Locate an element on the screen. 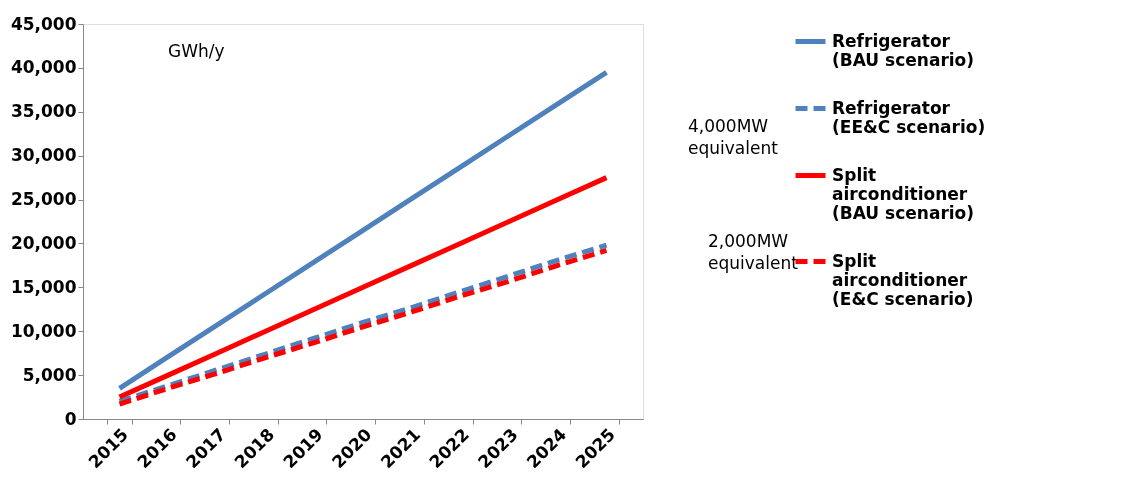 The width and height of the screenshot is (1121, 495). y-tick-label: 30,000 is located at coordinates (43, 155).